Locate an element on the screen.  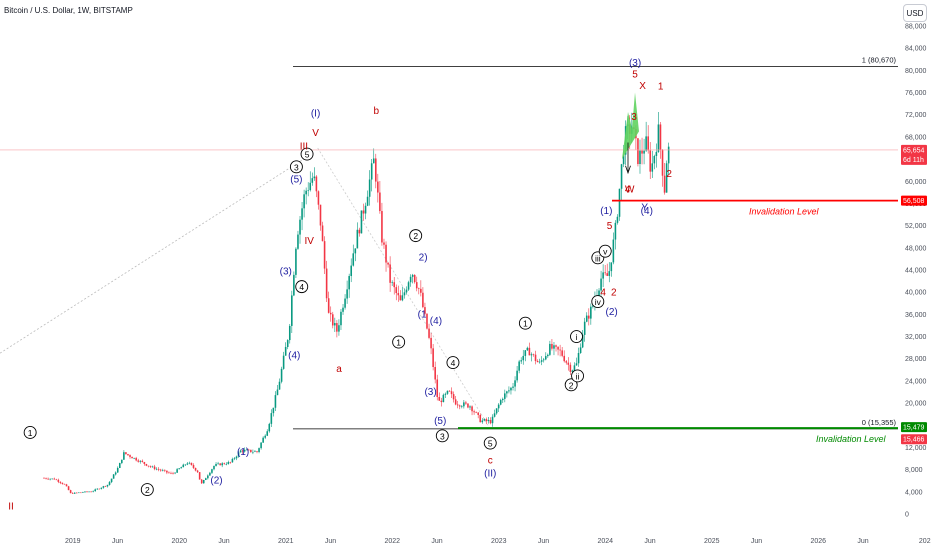
time-tick-label: 2023 is located at coordinates (499, 541).